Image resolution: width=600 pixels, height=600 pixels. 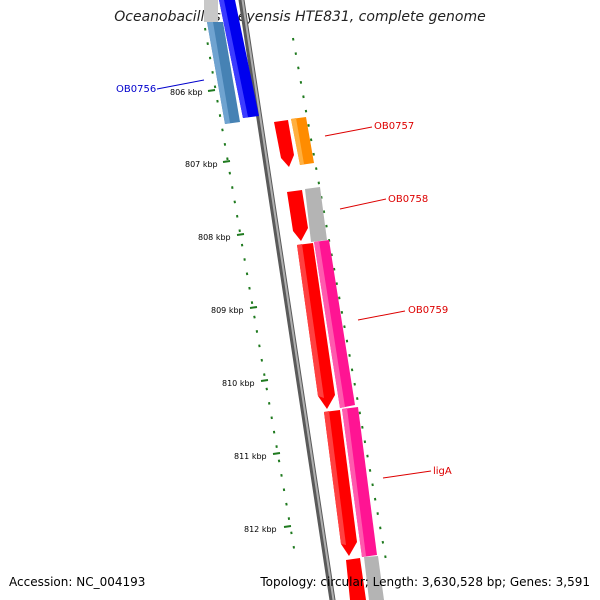 I want to click on gene-ob0759-red-highlight, so click(x=310, y=321).